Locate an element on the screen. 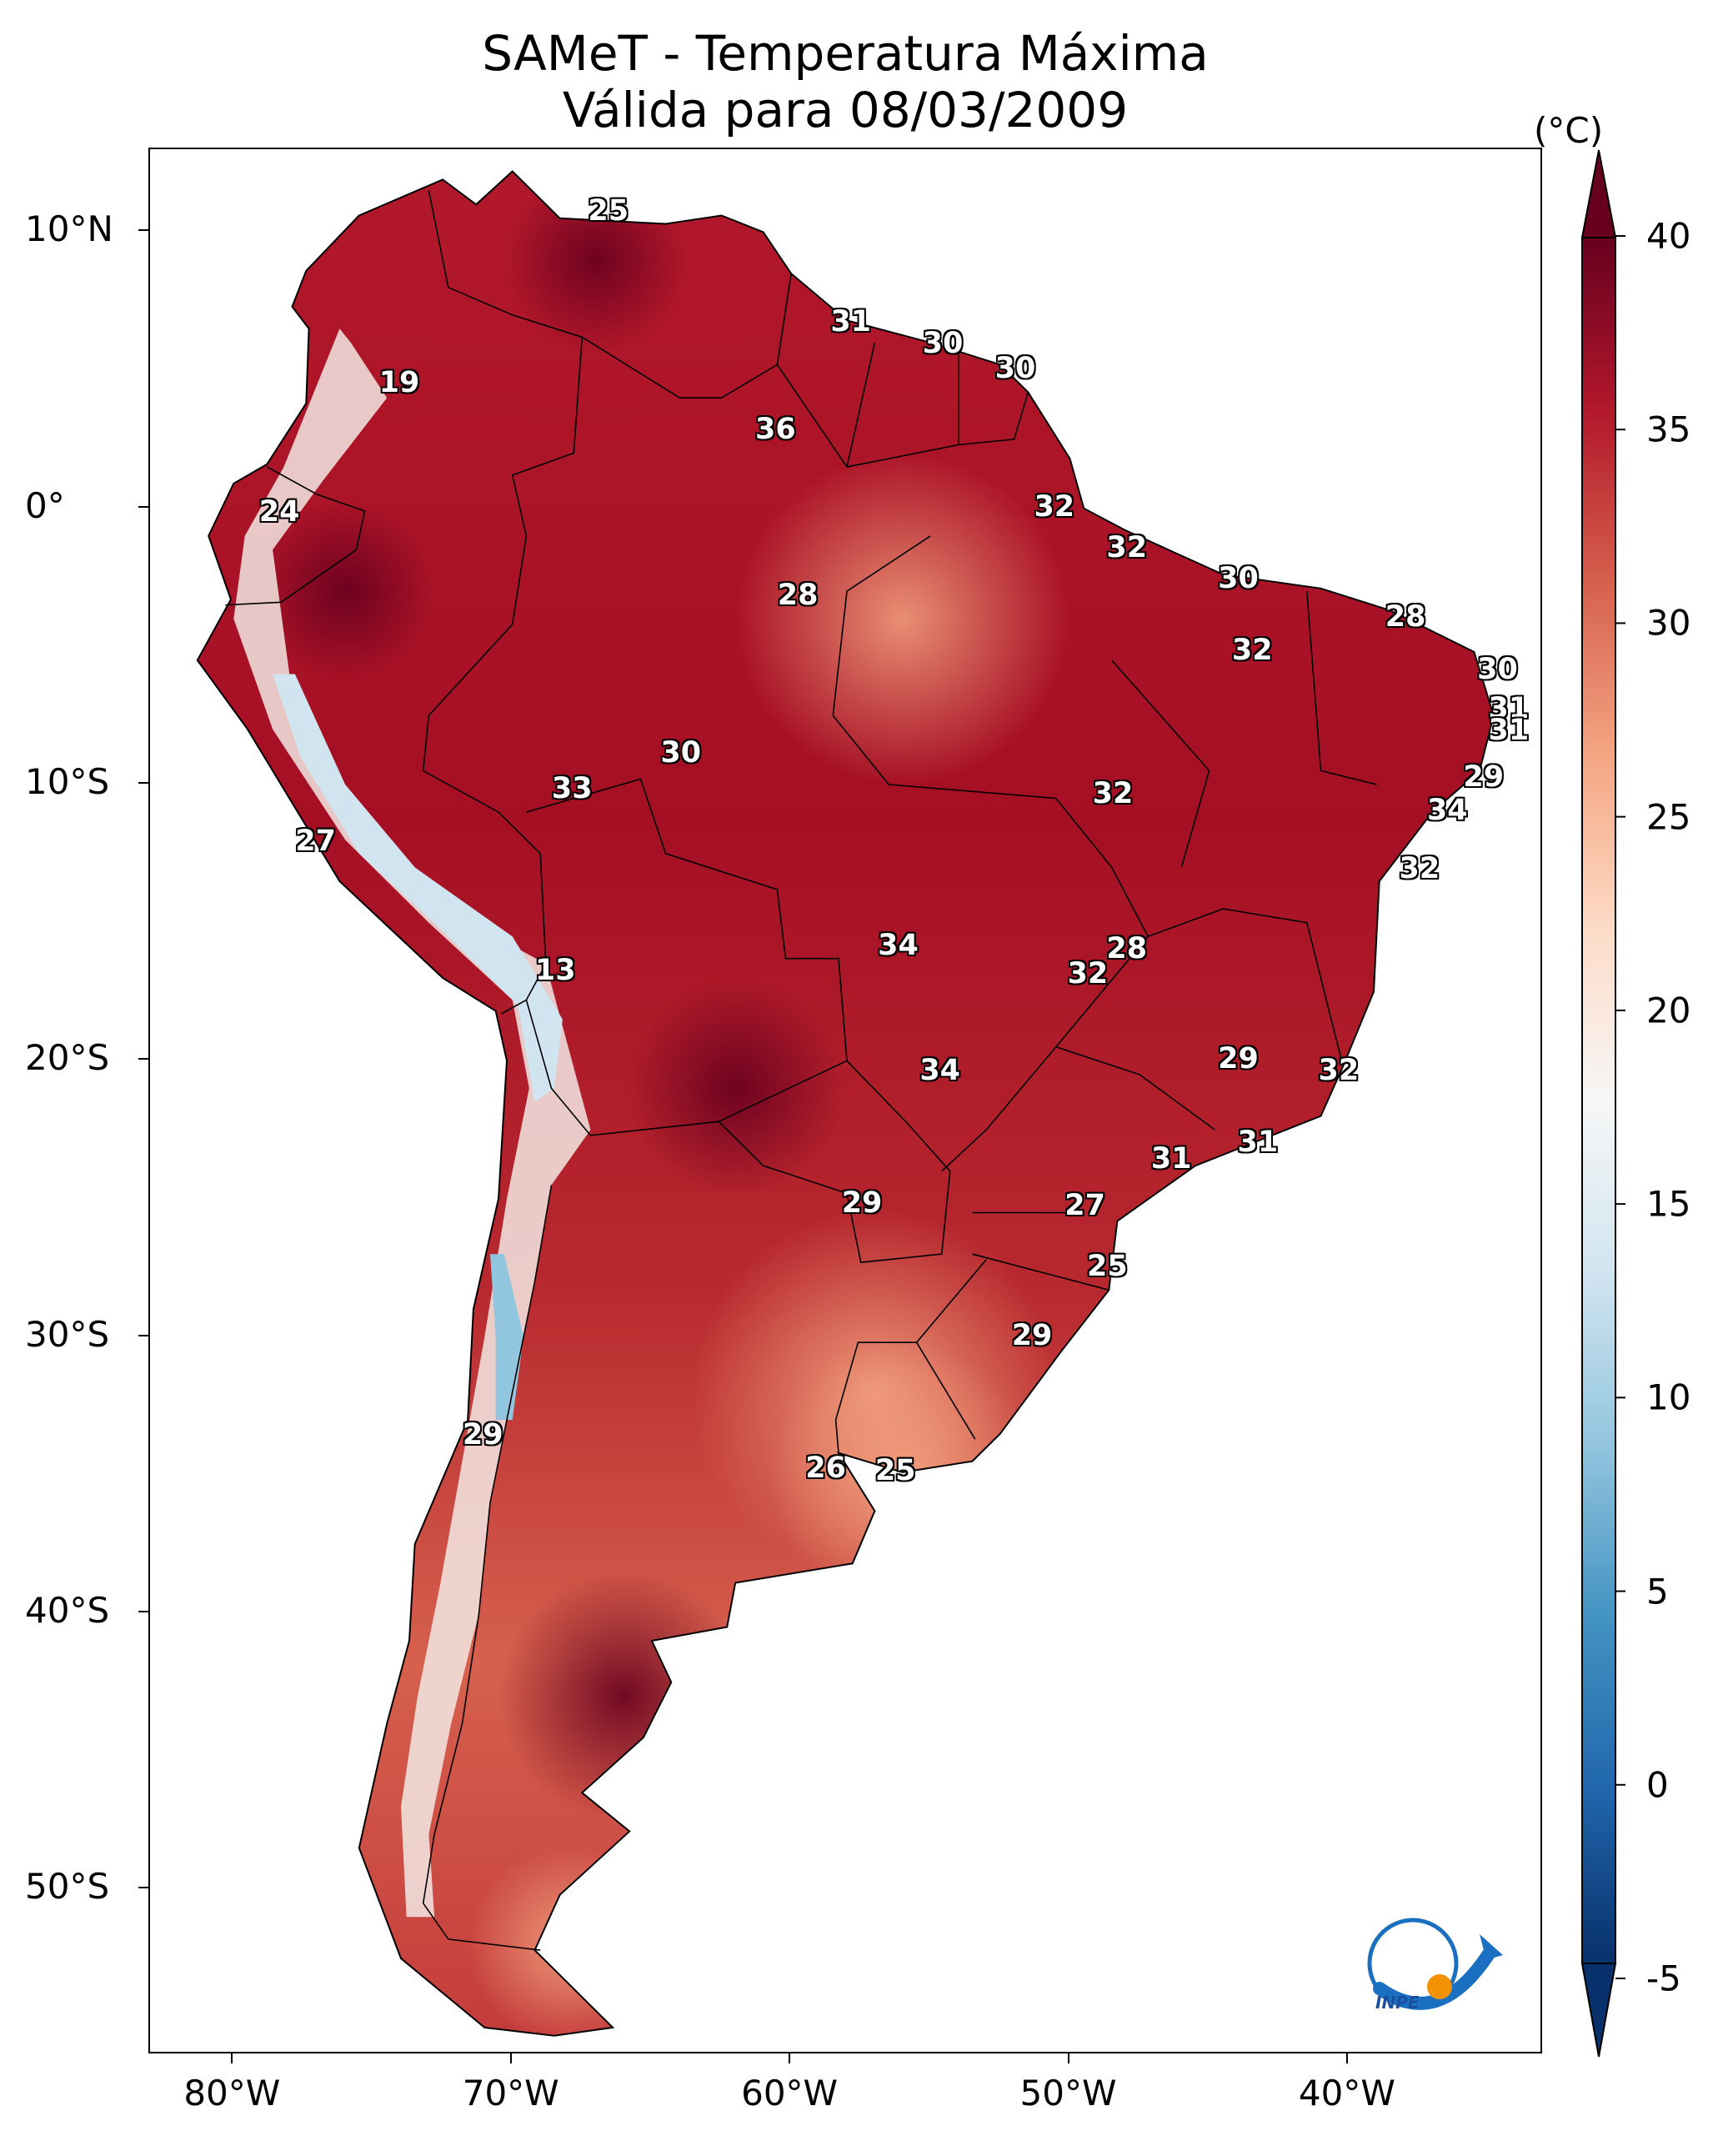  colorbar-tick-label: 40 is located at coordinates (1668, 236).